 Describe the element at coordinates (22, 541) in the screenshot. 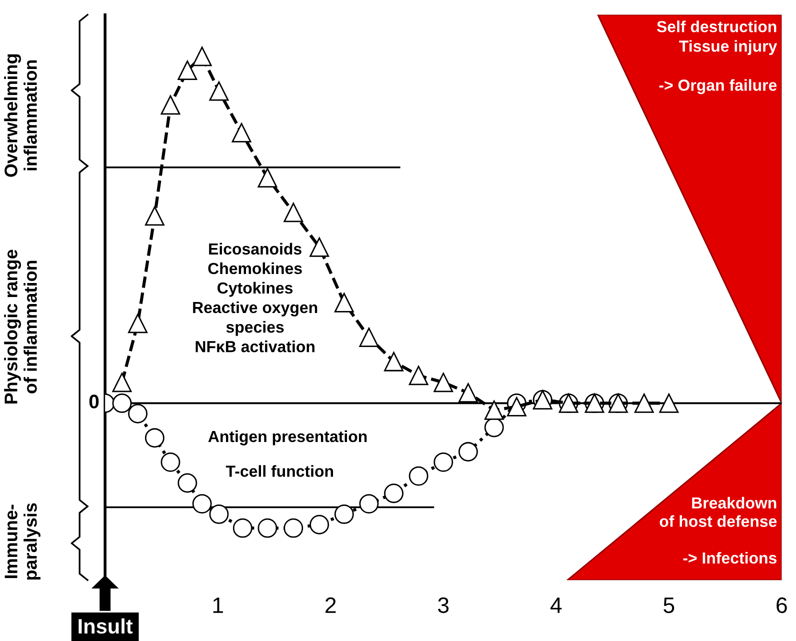

I see `text: Immune- paralysis` at that location.